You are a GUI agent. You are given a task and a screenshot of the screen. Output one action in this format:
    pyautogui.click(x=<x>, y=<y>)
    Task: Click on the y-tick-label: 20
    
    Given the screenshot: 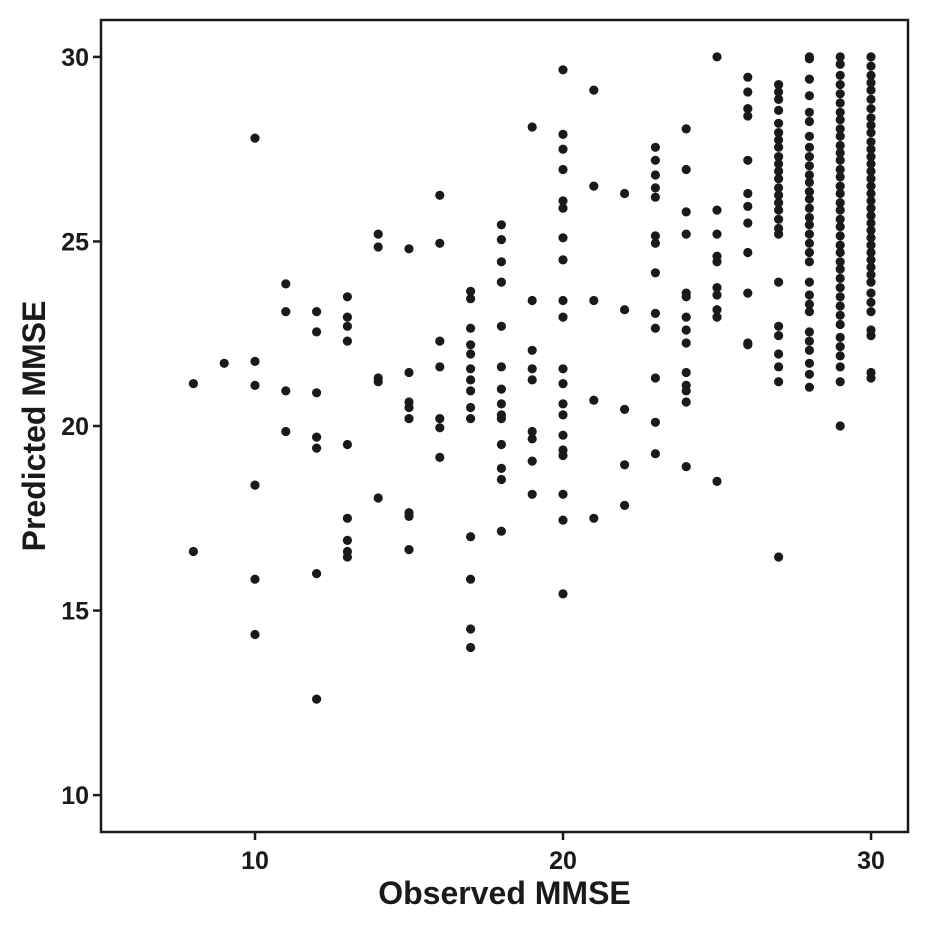 What is the action you would take?
    pyautogui.click(x=75, y=427)
    